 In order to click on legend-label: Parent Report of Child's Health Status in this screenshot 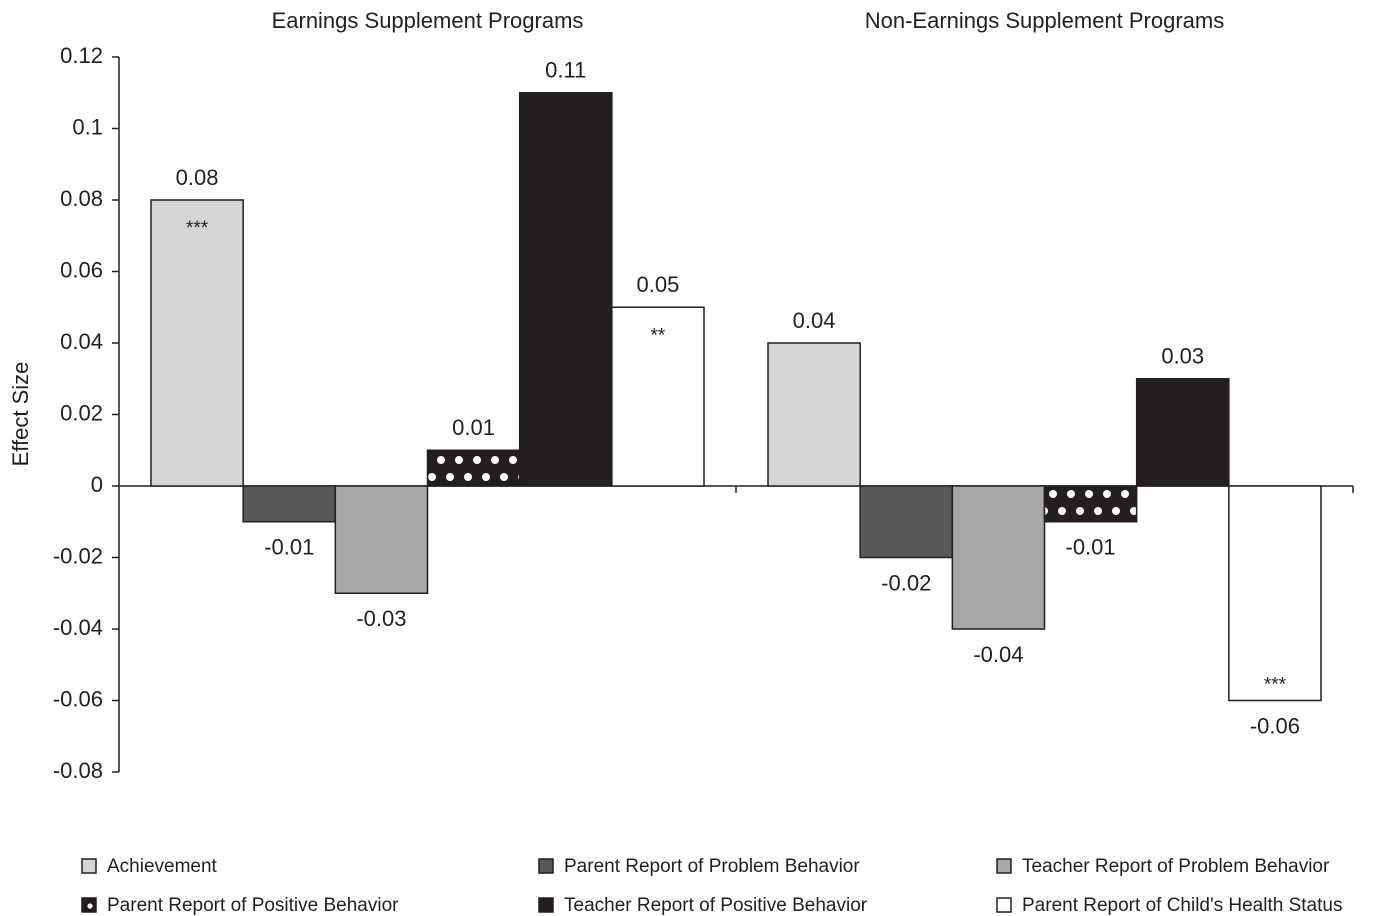, I will do `click(1182, 905)`.